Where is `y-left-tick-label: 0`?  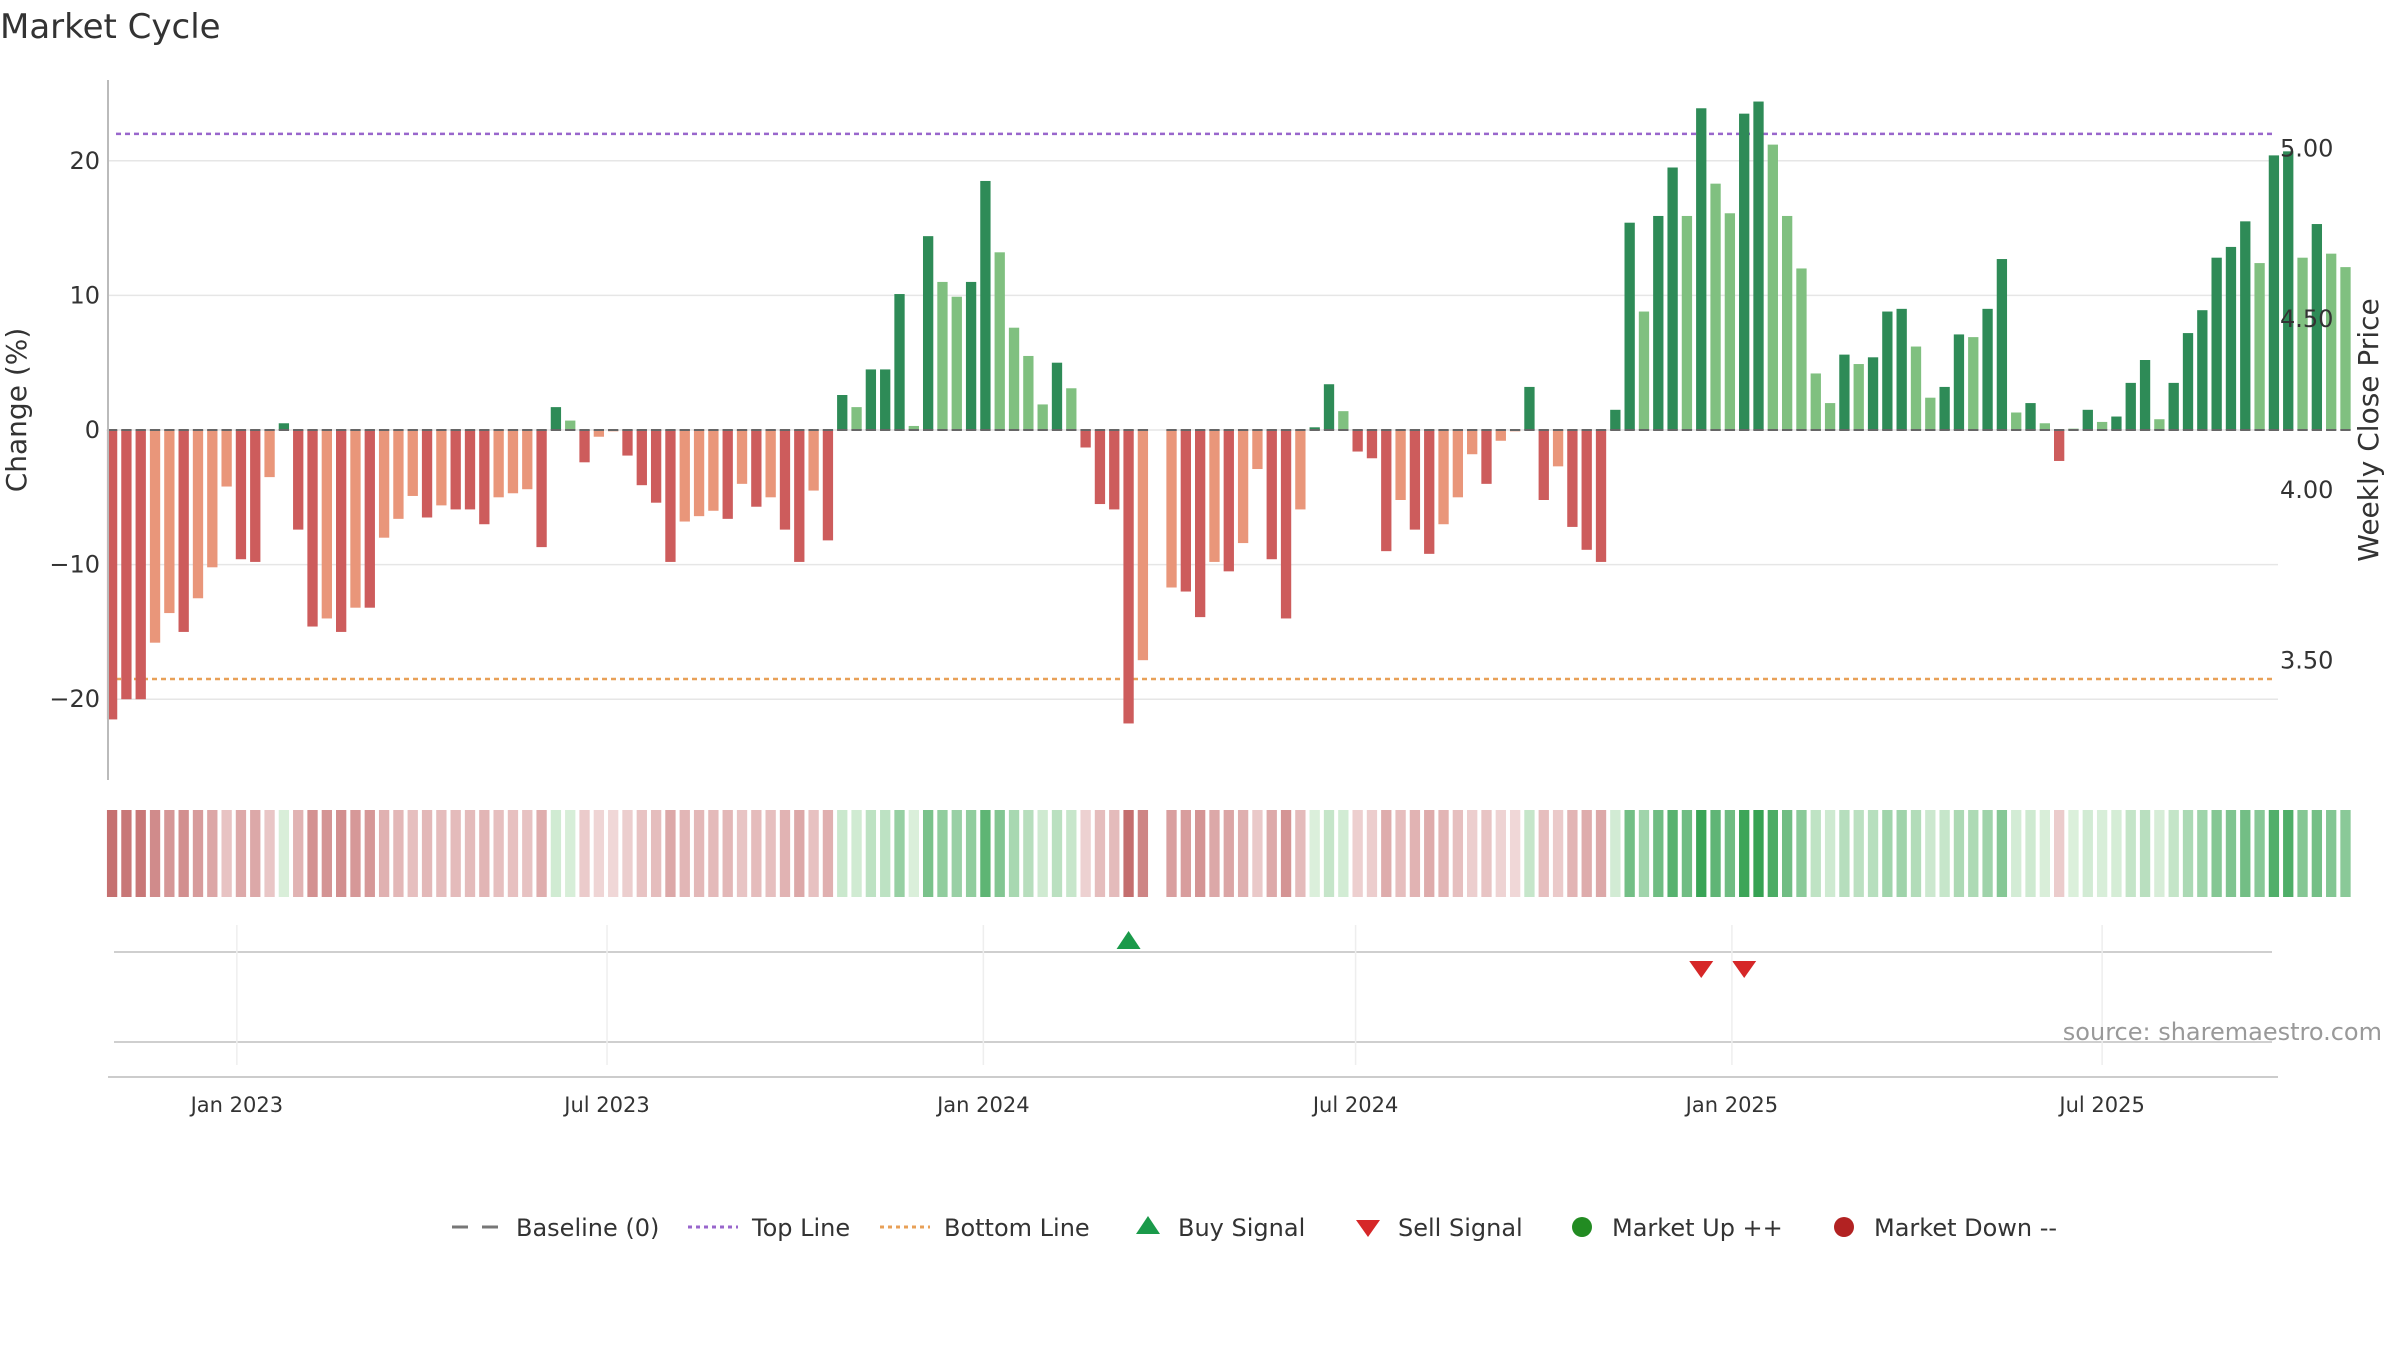
y-left-tick-label: 0 is located at coordinates (92, 430).